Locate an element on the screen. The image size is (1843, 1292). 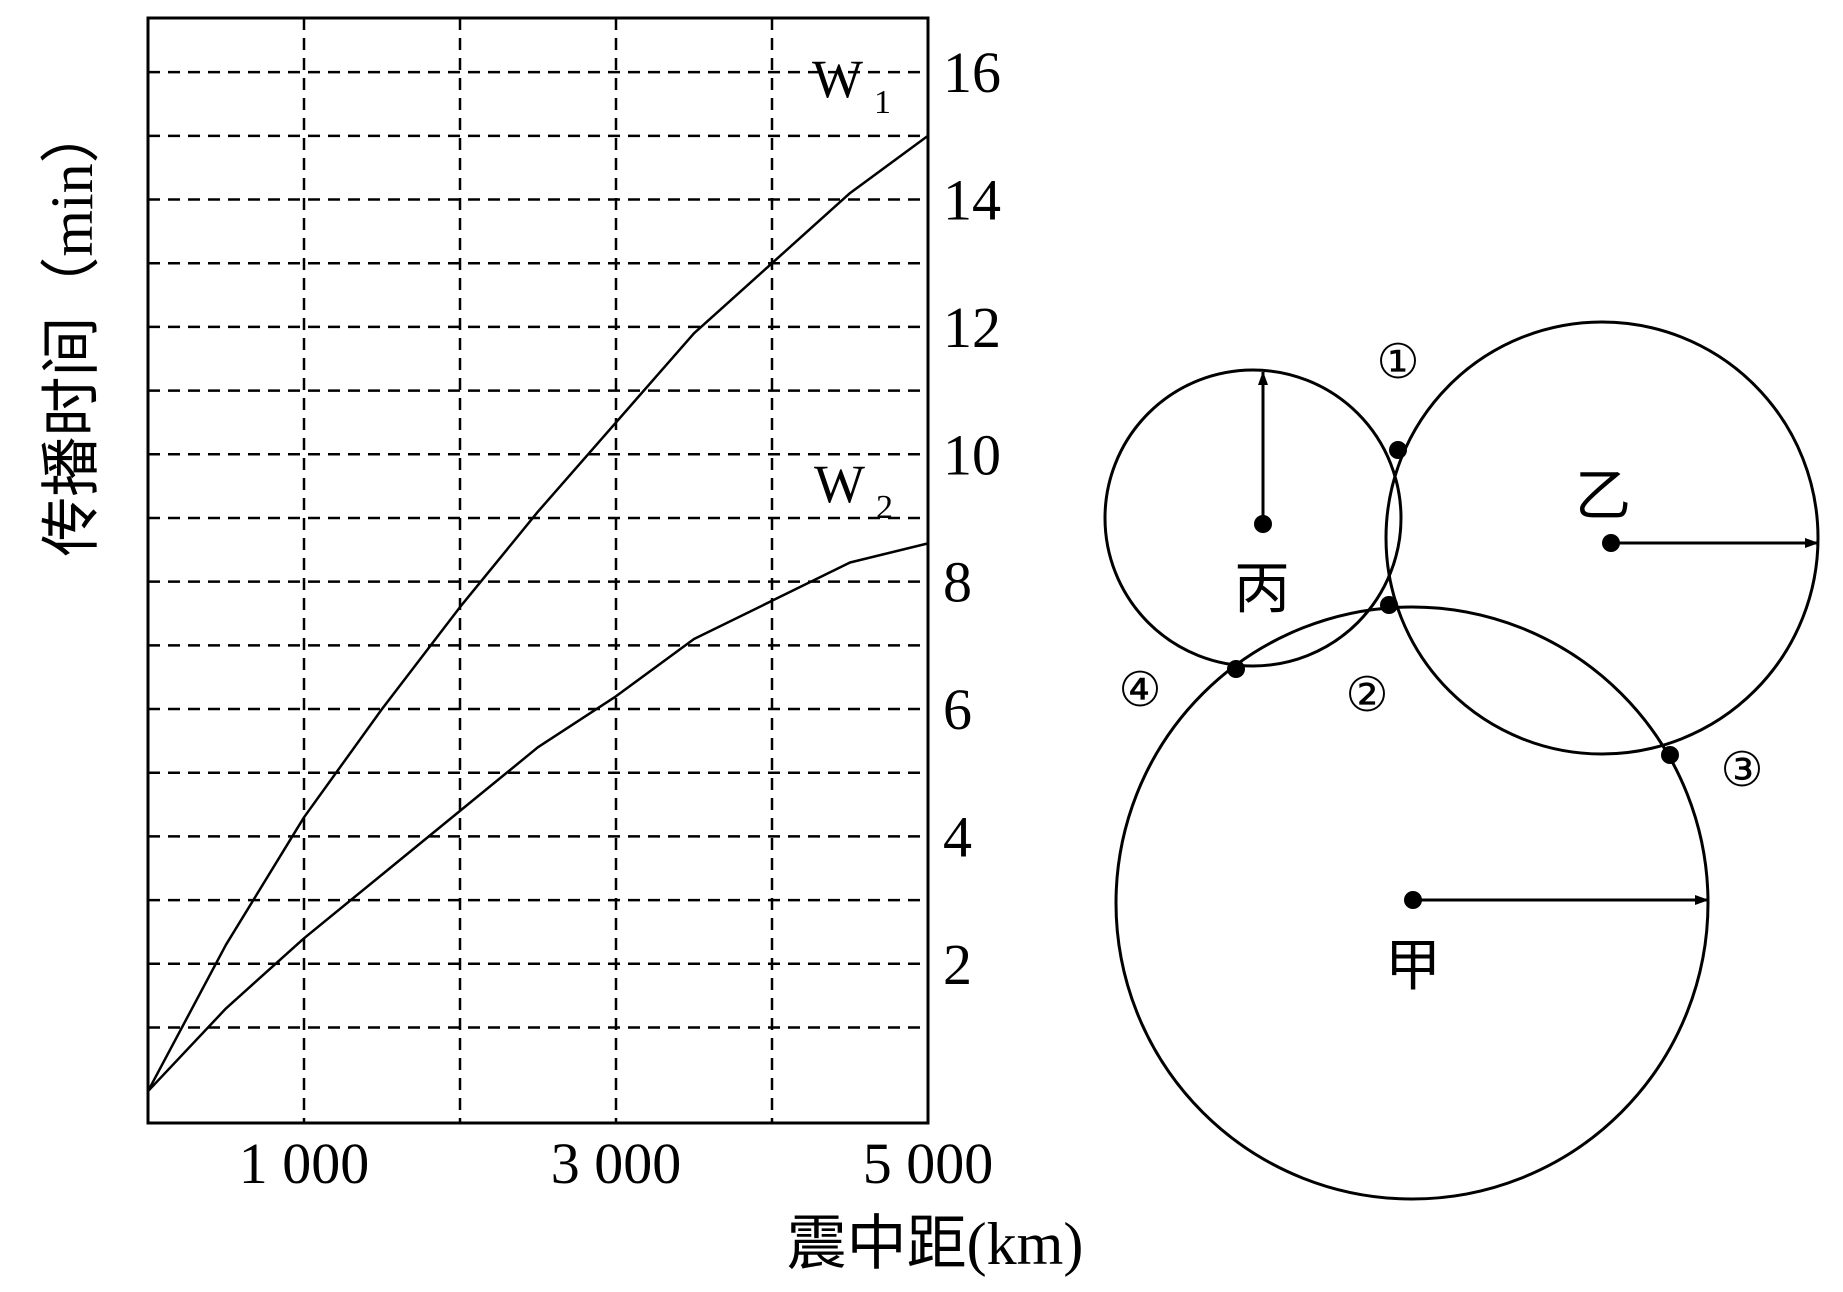
circle-label-bing: 丙 is located at coordinates (1262, 590).